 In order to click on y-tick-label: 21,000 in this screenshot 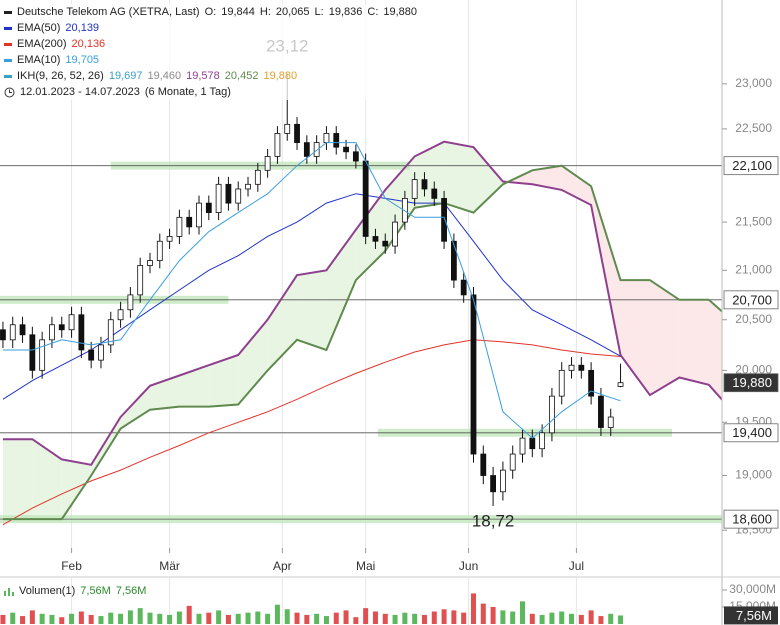, I will do `click(753, 270)`.